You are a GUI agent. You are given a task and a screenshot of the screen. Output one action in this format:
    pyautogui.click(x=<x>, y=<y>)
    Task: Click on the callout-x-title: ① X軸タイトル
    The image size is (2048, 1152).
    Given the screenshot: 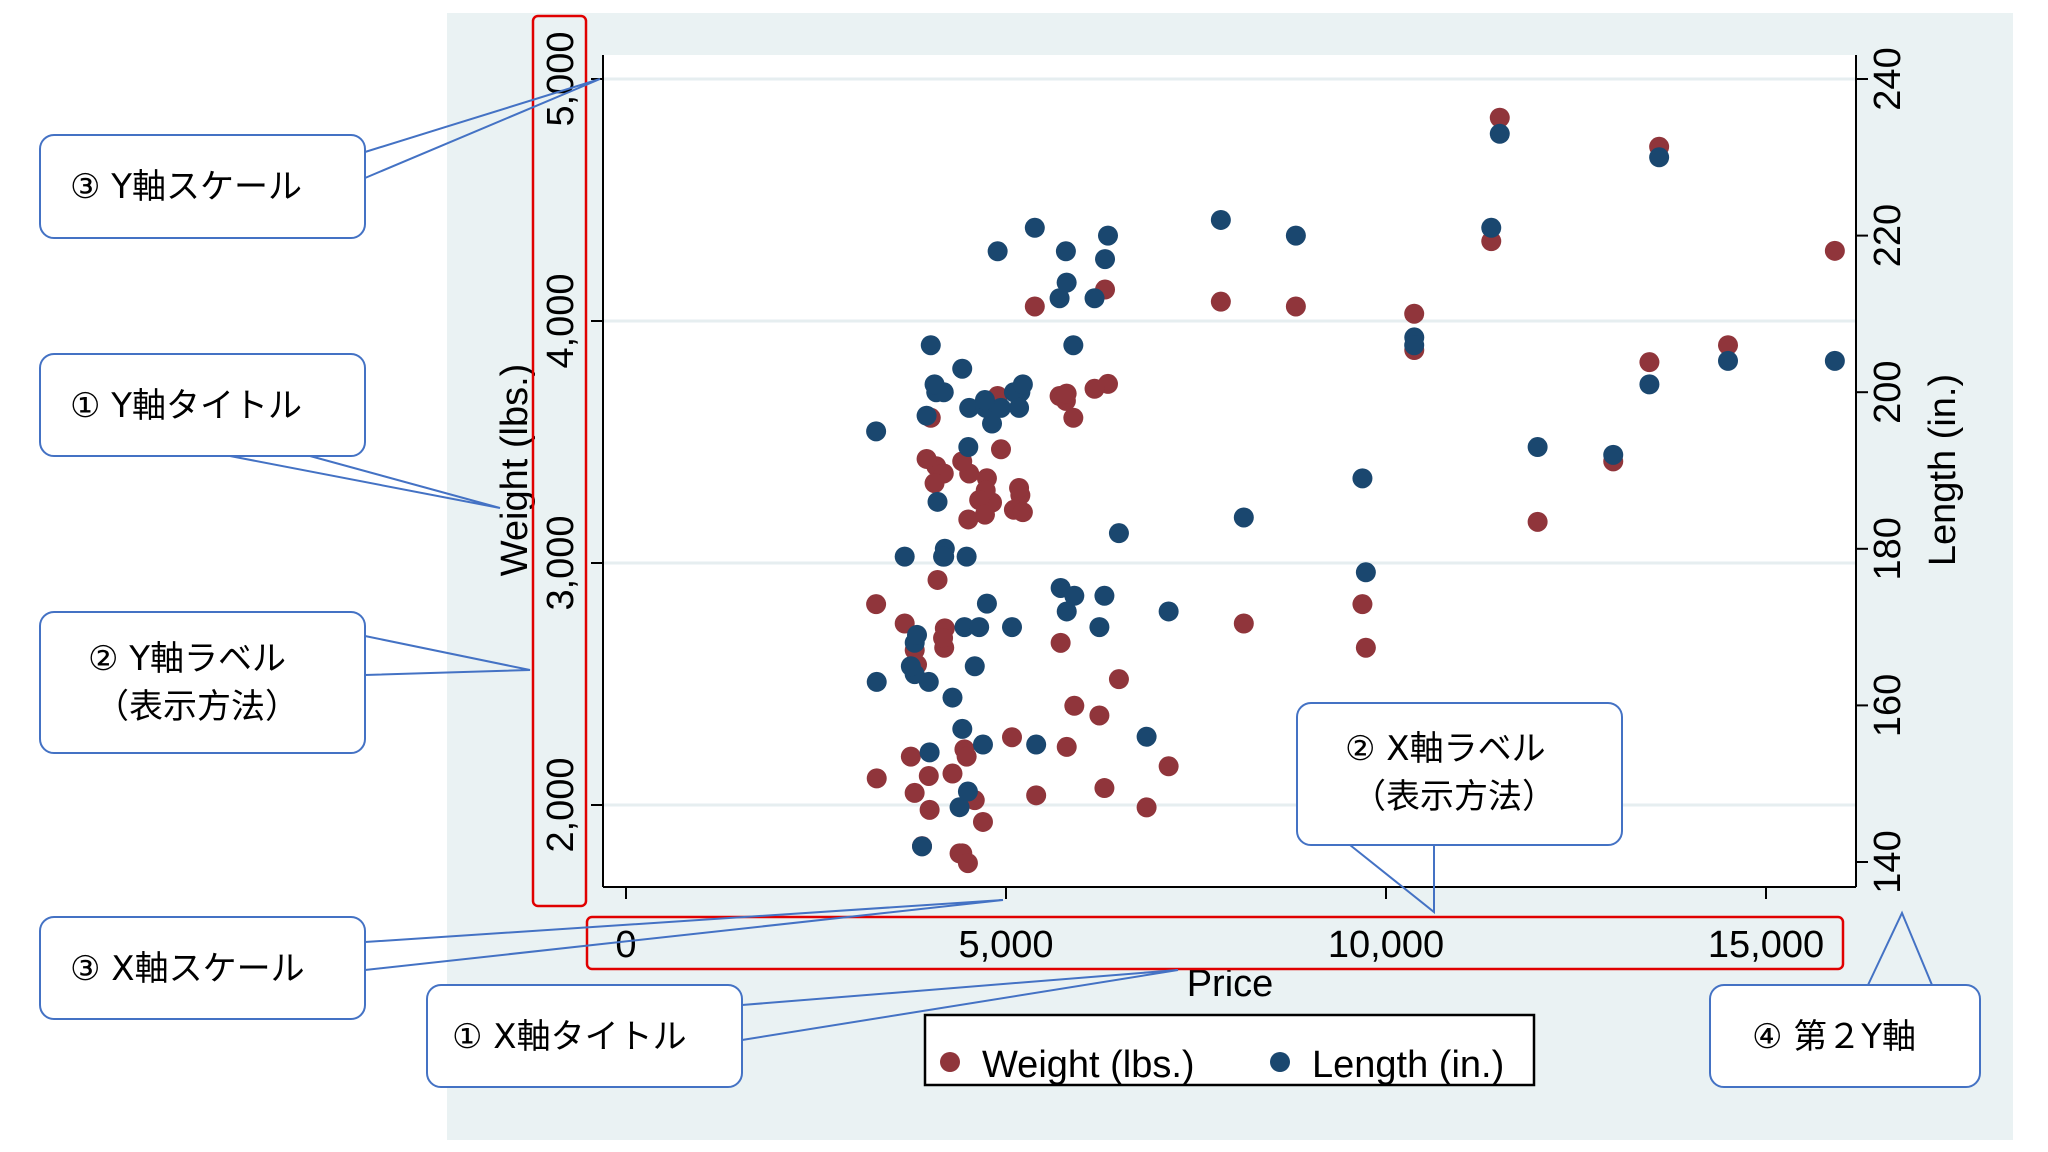 What is the action you would take?
    pyautogui.click(x=802, y=1028)
    